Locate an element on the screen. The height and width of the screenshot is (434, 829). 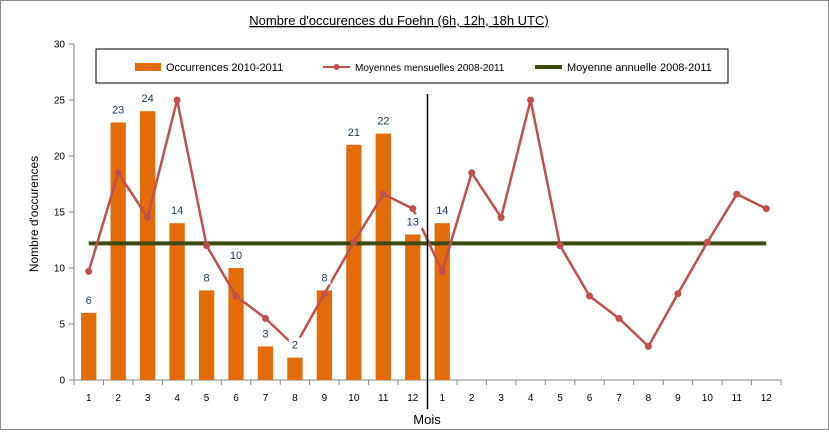
y-tick-label: 10 is located at coordinates (60, 269).